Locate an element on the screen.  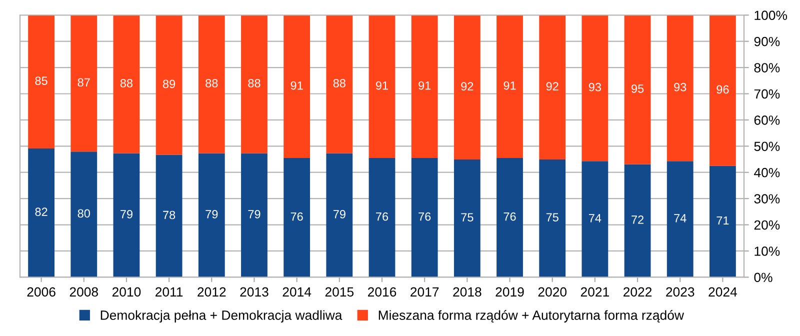
y-tick-label: 80% is located at coordinates (767, 67).